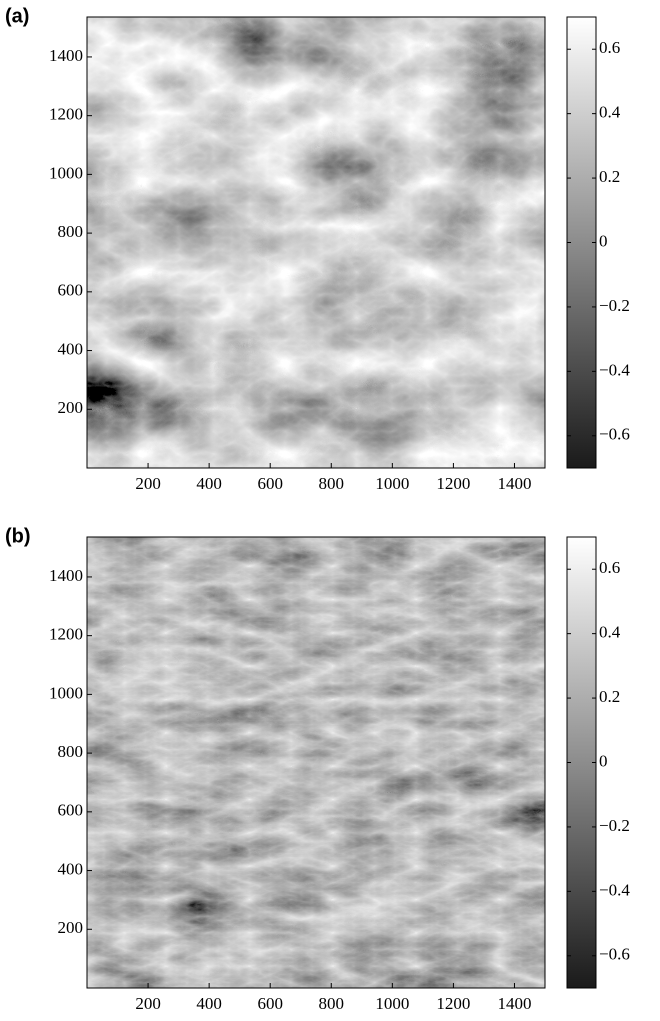  Describe the element at coordinates (18, 536) in the screenshot. I see `panel-label: (b)` at that location.